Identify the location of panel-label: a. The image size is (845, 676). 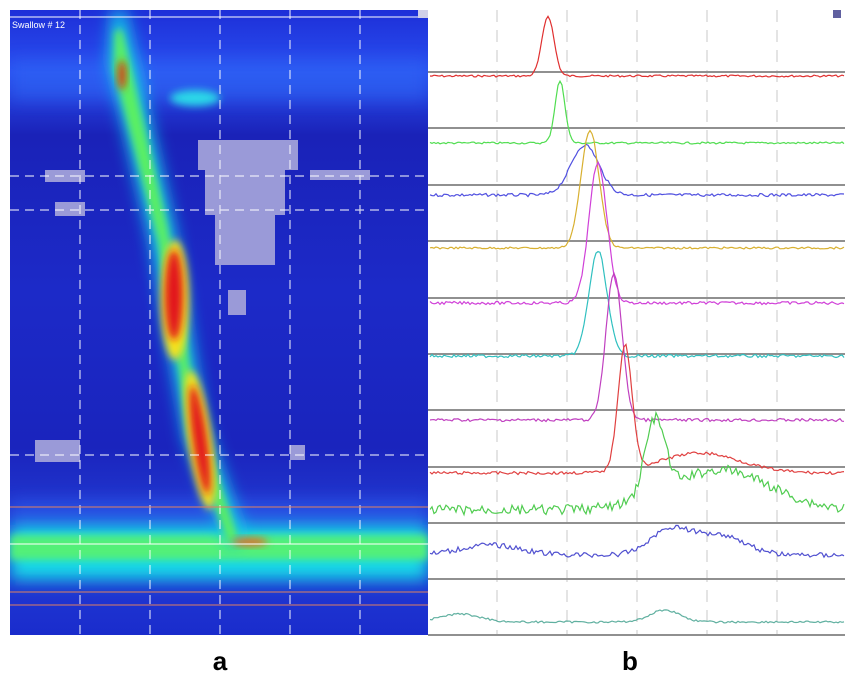
(220, 661).